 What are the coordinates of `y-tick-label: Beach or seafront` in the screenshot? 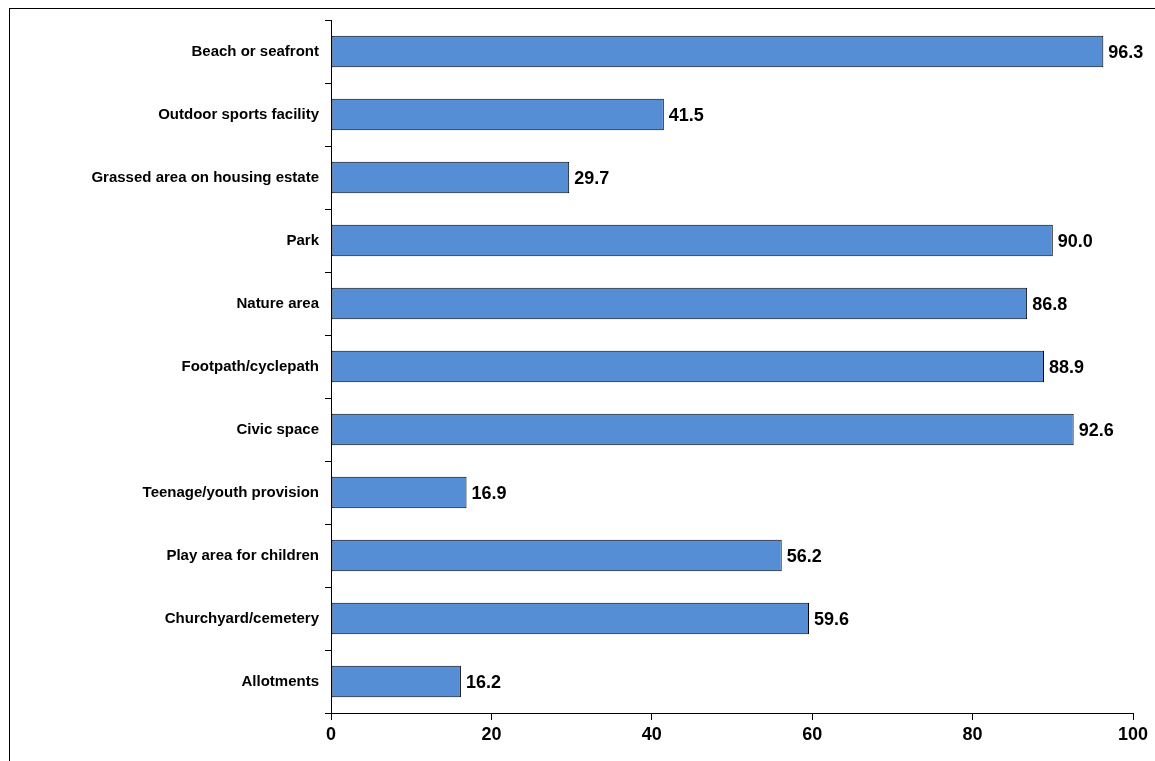 It's located at (255, 50).